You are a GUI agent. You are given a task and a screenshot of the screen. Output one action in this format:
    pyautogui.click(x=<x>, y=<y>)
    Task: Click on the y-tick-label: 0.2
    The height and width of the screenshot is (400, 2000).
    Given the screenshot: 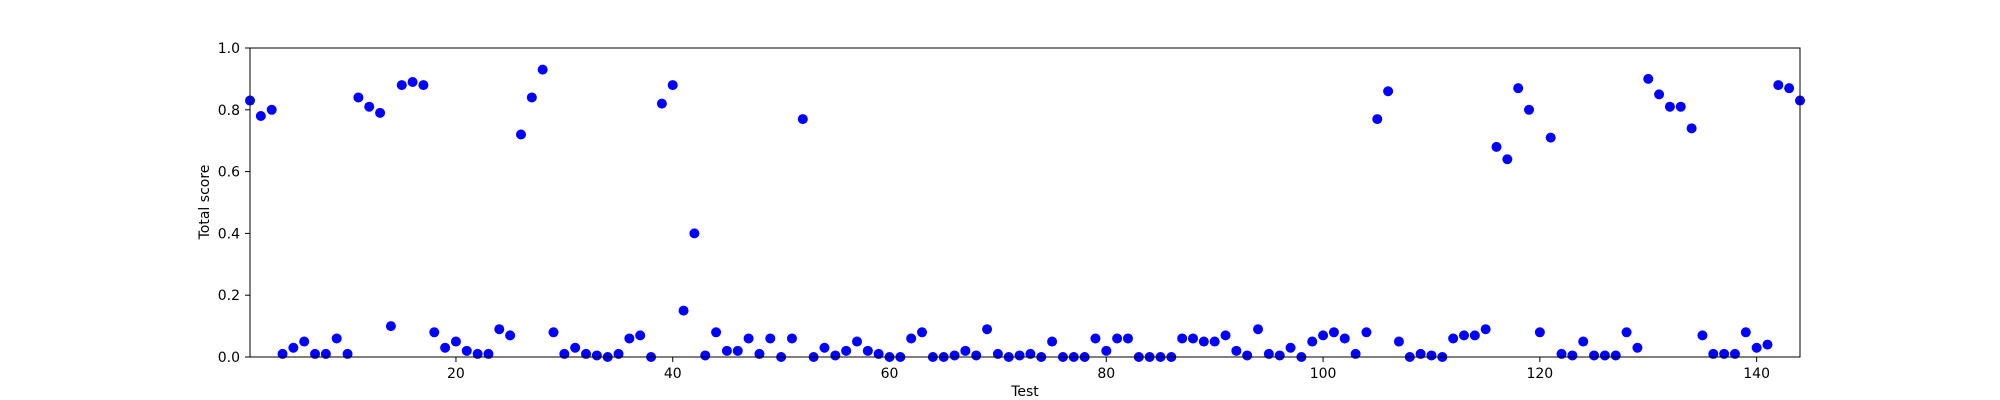 What is the action you would take?
    pyautogui.click(x=229, y=296)
    